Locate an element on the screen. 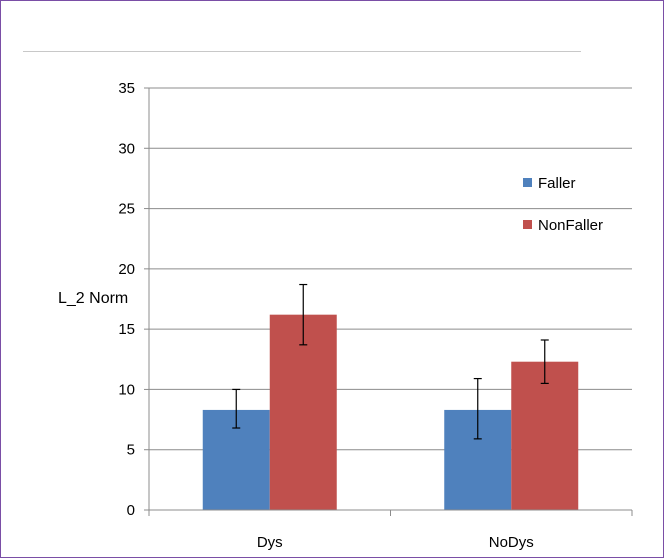 The image size is (664, 560). y-tick-label: 0 is located at coordinates (131, 510).